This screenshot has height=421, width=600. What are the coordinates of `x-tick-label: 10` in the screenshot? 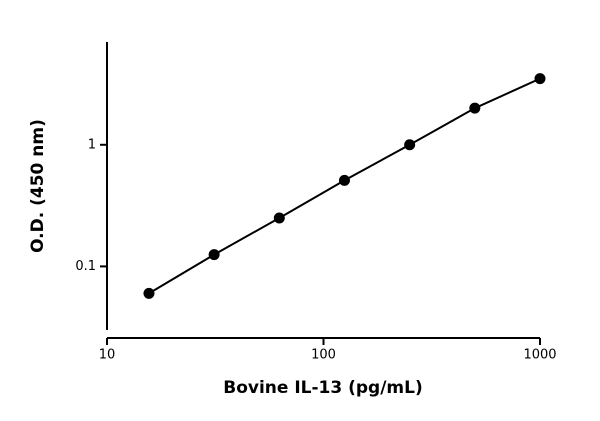 It's located at (107, 355).